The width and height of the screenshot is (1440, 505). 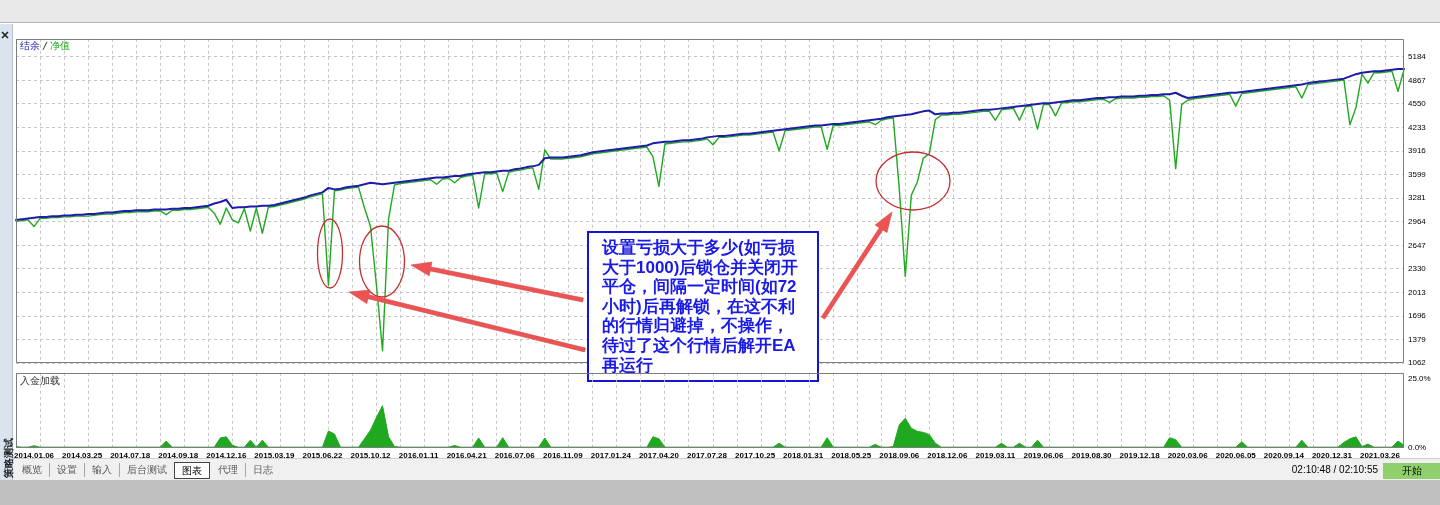 I want to click on y-tick-label: 4867, so click(x=1417, y=80).